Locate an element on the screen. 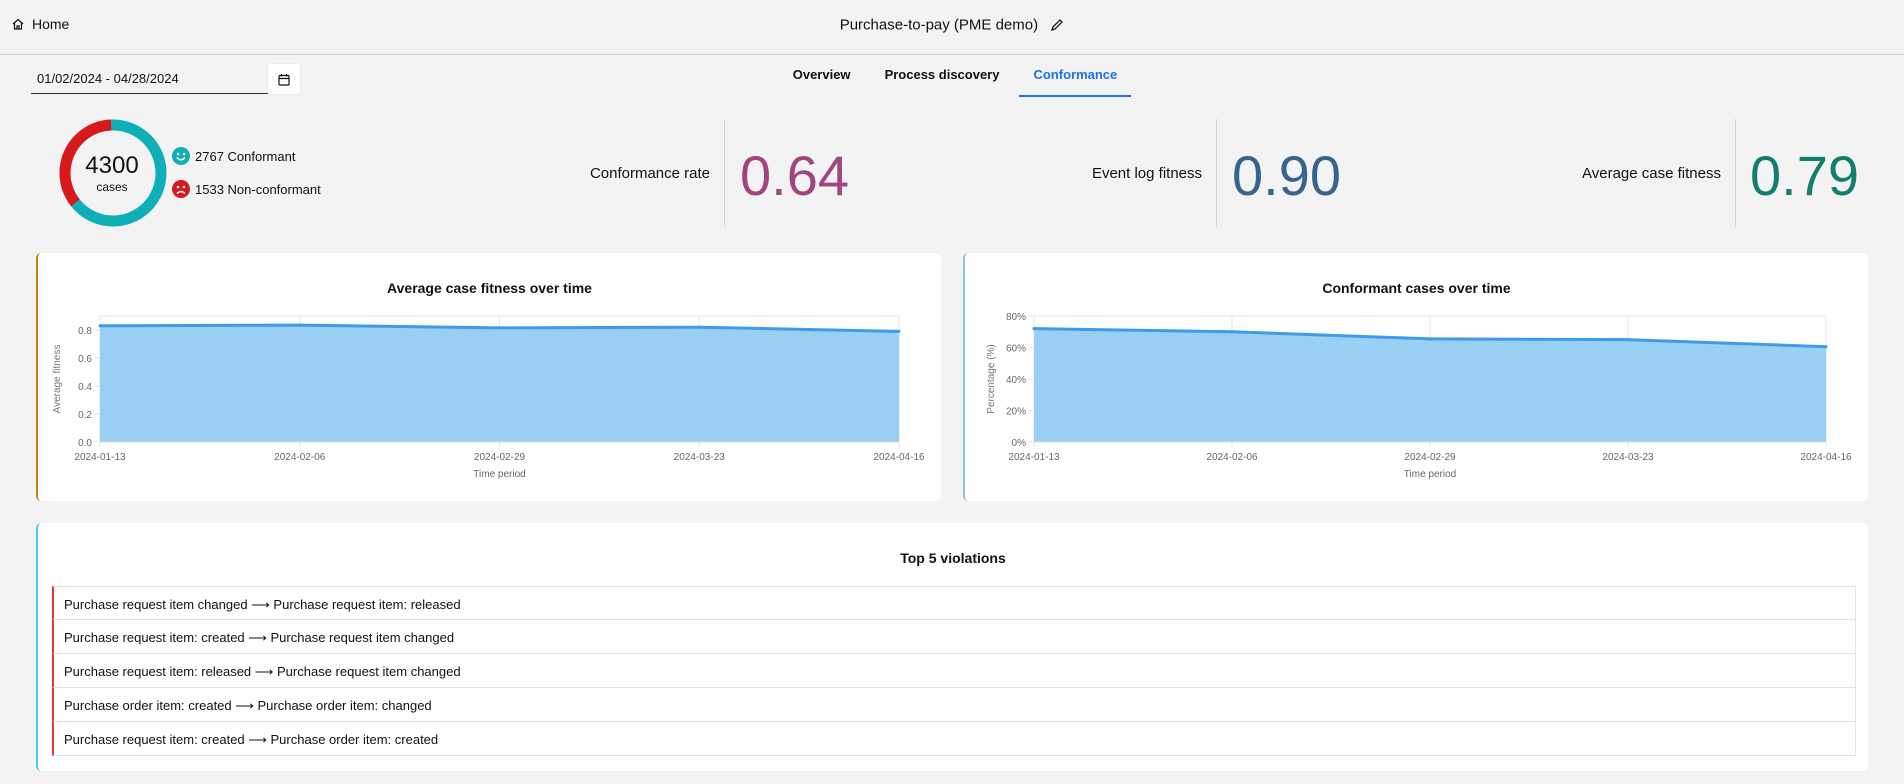  y-tick-label: 0.8 is located at coordinates (85, 331).